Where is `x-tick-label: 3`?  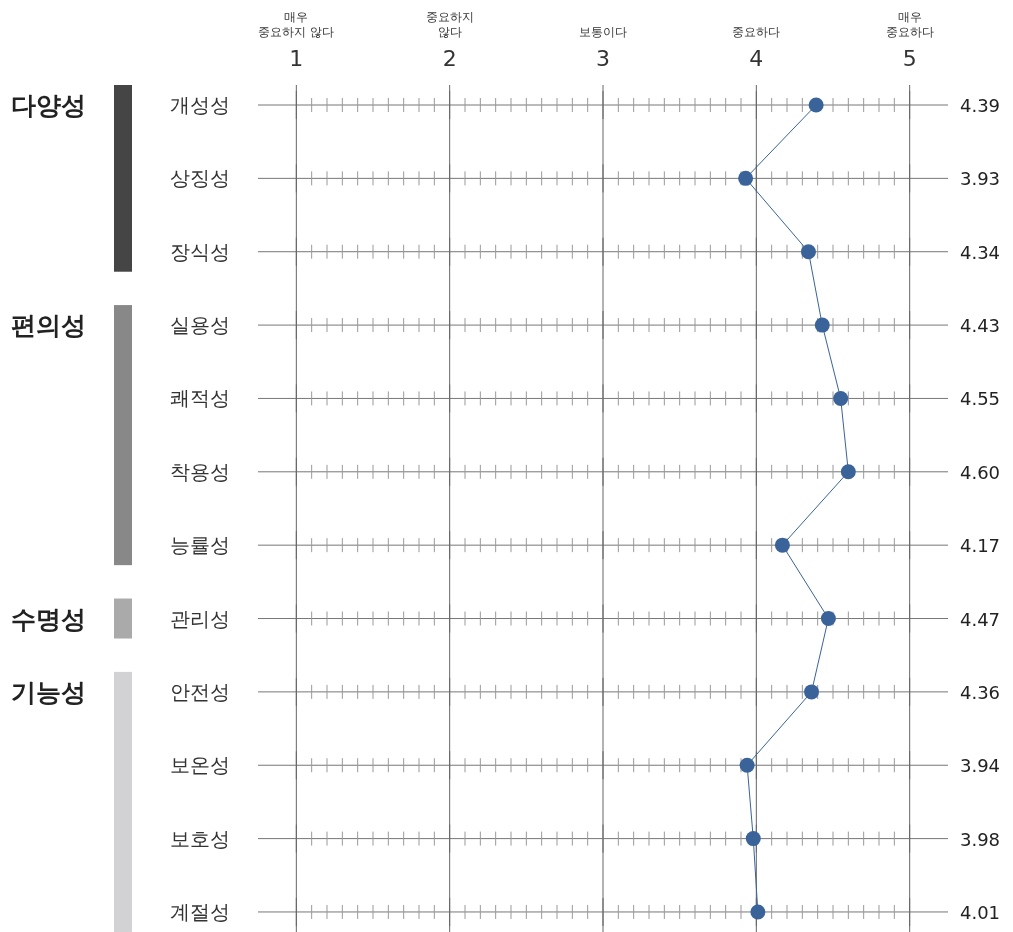 x-tick-label: 3 is located at coordinates (603, 58).